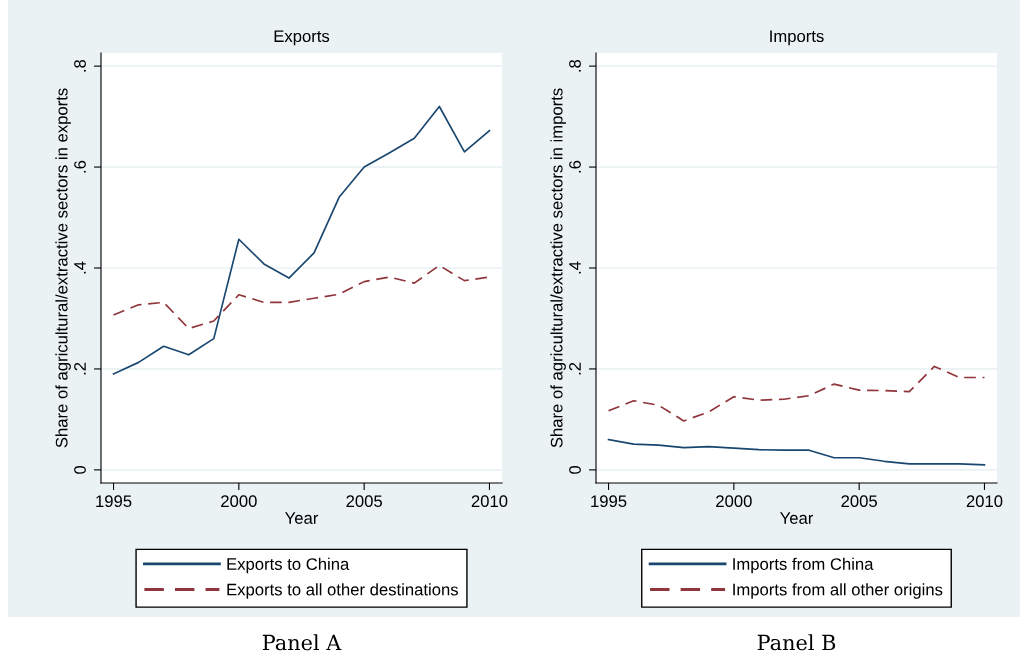 This screenshot has height=656, width=1027. I want to click on chart-title: Exports, so click(302, 38).